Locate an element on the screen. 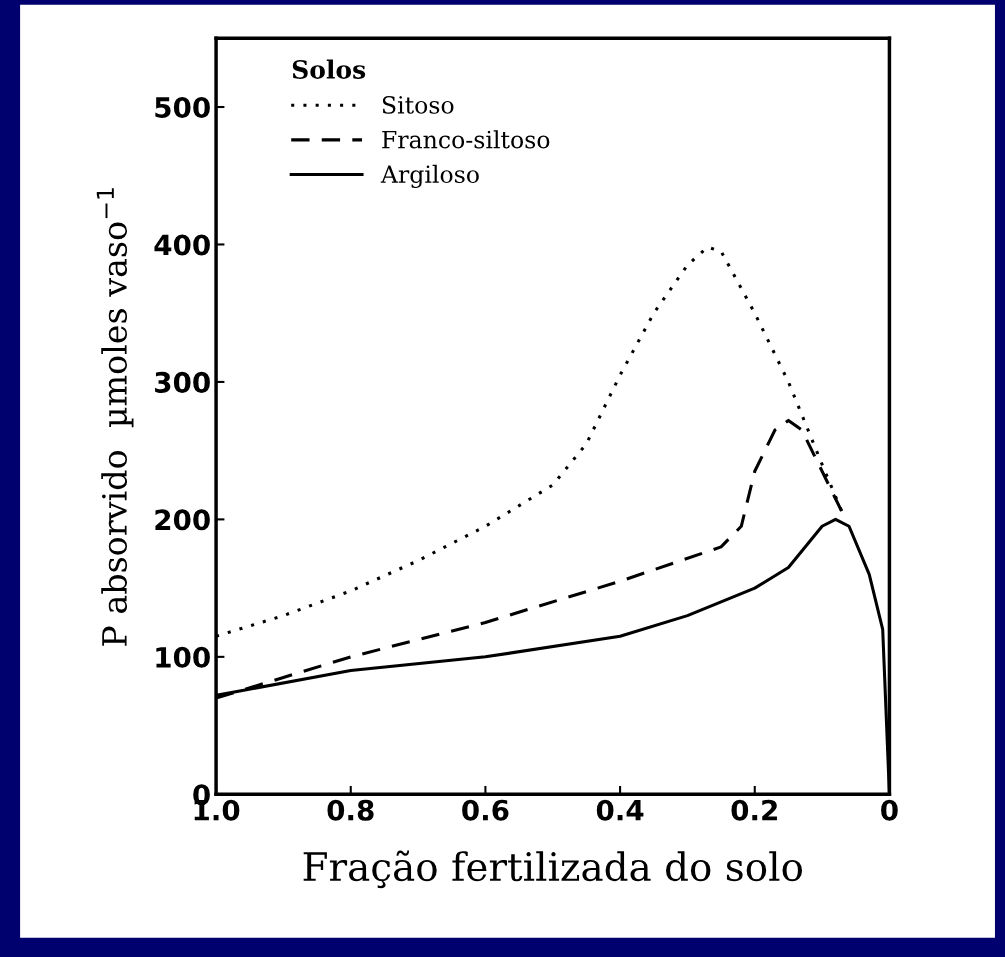 Image resolution: width=1005 pixels, height=957 pixels. x-tick-label: 0.8 is located at coordinates (350, 810).